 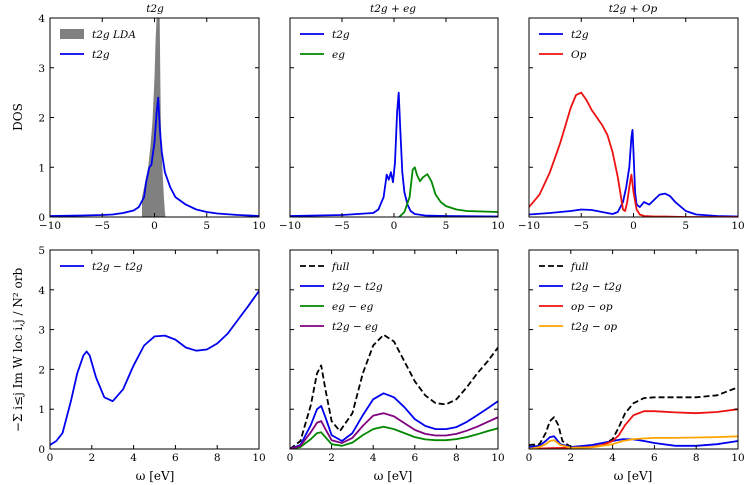 I want to click on legend-dos-t2g: t2g LDA t2g, so click(x=98, y=45).